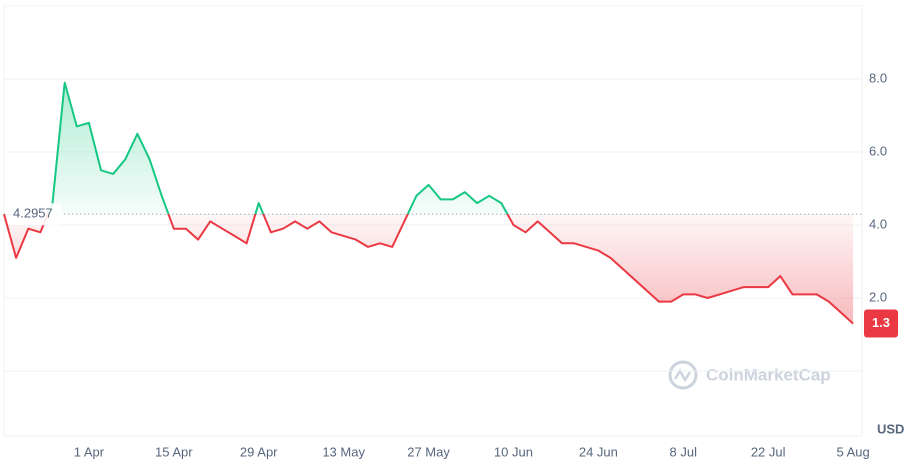 The image size is (917, 473). What do you see at coordinates (513, 451) in the screenshot?
I see `x-tick-label: 10 Jun` at bounding box center [513, 451].